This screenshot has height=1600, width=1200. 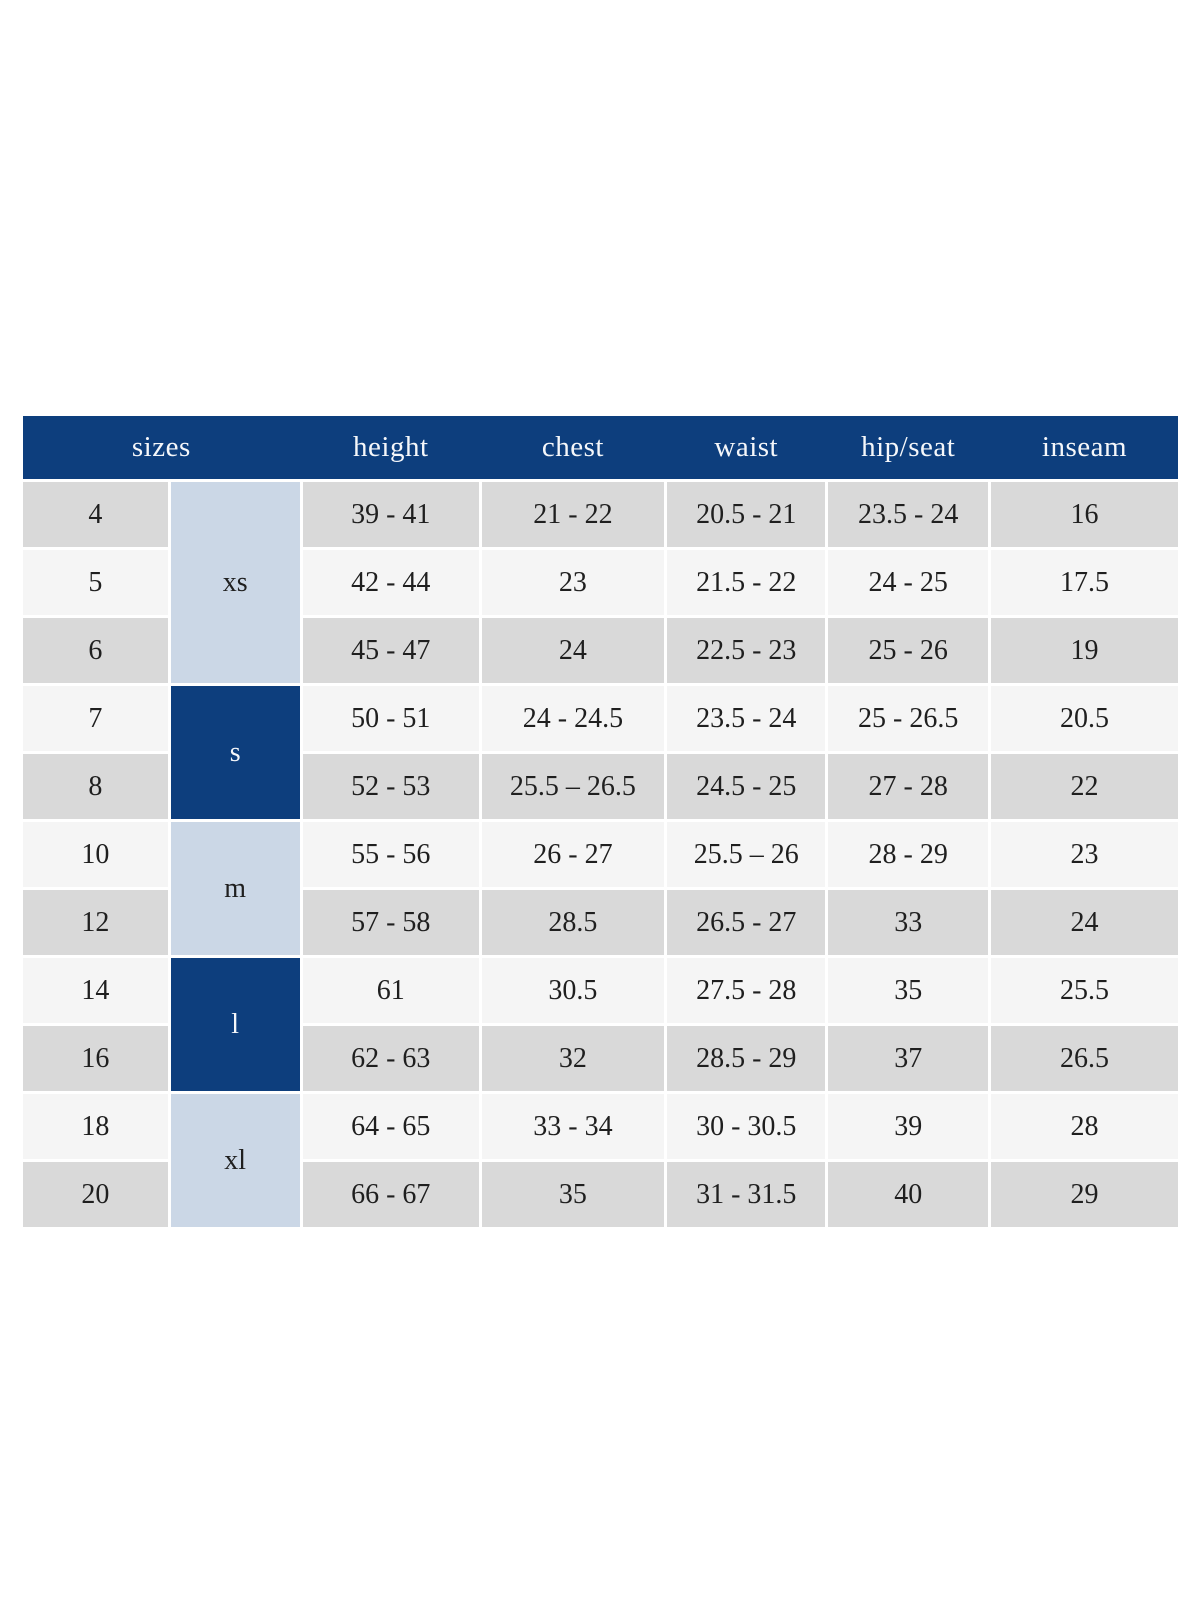 What do you see at coordinates (746, 582) in the screenshot?
I see `waist-cell: 21.5 - 22` at bounding box center [746, 582].